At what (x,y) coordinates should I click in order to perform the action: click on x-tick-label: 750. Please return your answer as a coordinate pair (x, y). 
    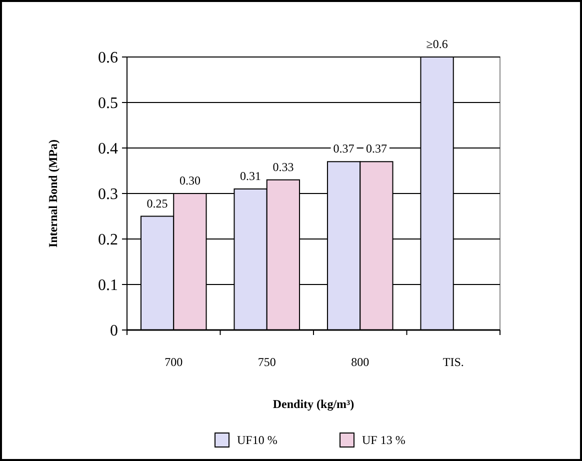
    Looking at the image, I should click on (267, 362).